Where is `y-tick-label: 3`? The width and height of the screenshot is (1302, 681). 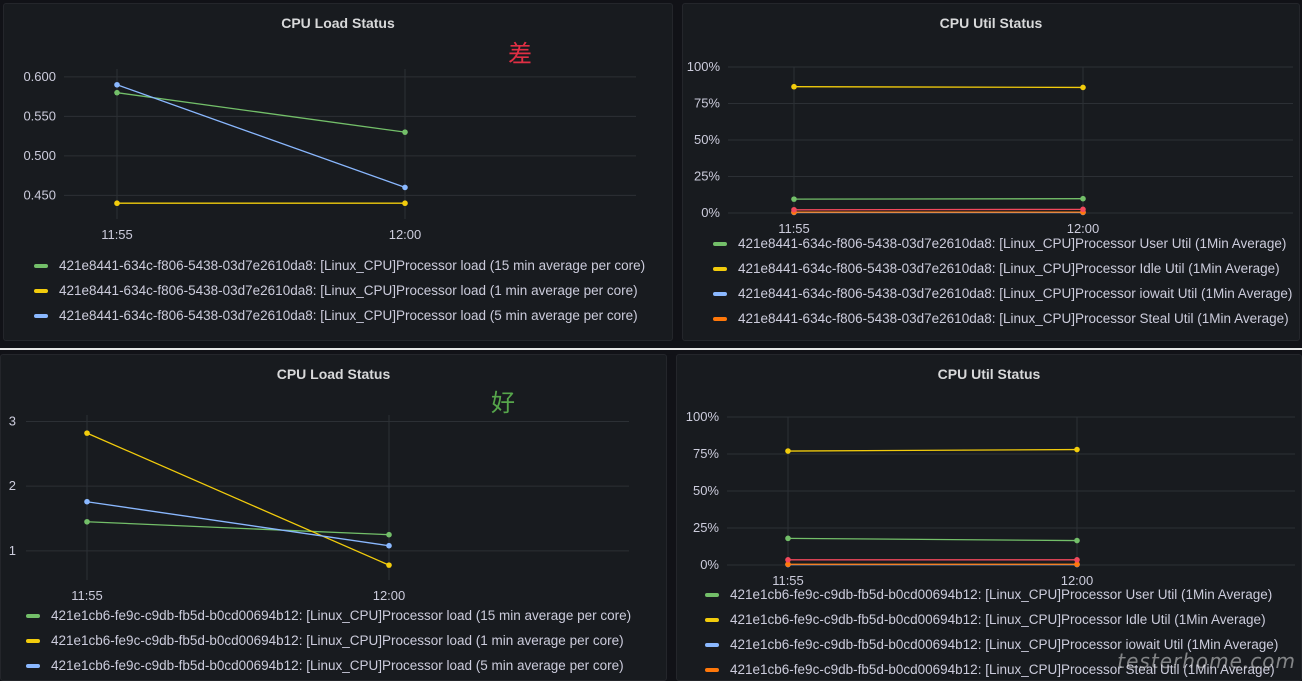
y-tick-label: 3 is located at coordinates (12, 420).